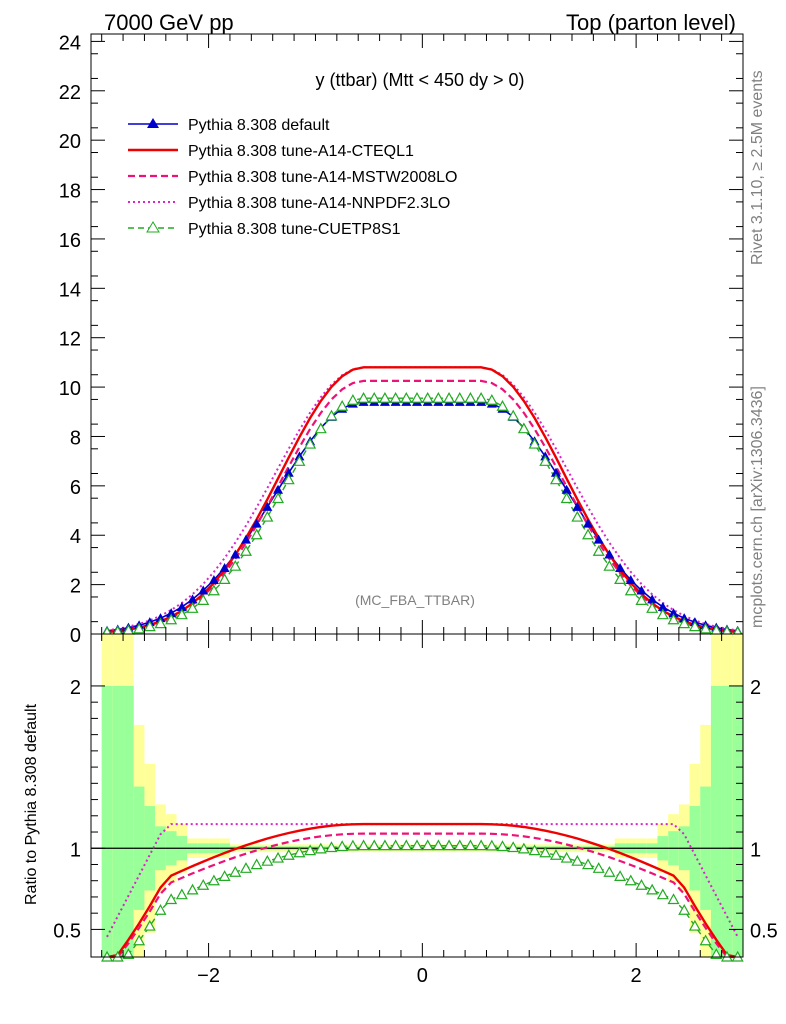  Describe the element at coordinates (75, 537) in the screenshot. I see `main-ytick-label: 4` at that location.